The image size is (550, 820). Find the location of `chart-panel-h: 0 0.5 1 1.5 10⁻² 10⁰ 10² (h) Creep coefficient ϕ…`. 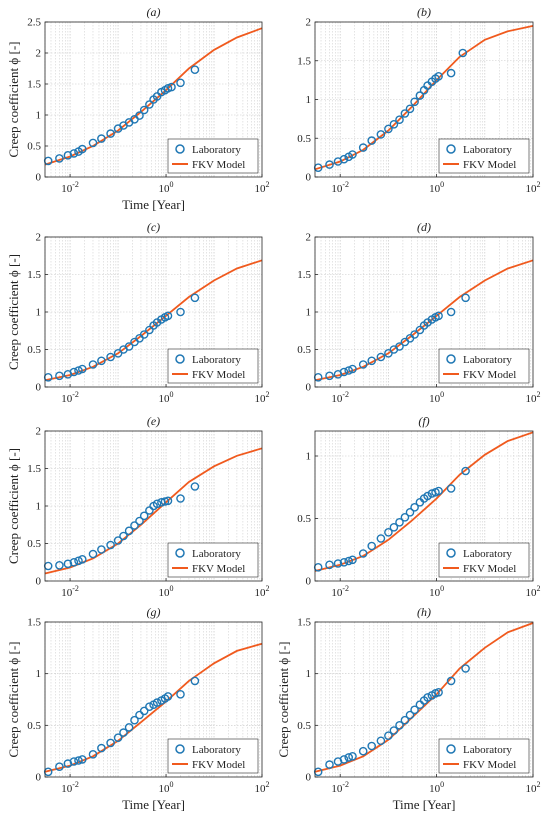

chart-panel-h: 0 0.5 1 1.5 10⁻² 10⁰ 10² (h) Creep coefficient ϕ… is located at coordinates (408, 708).